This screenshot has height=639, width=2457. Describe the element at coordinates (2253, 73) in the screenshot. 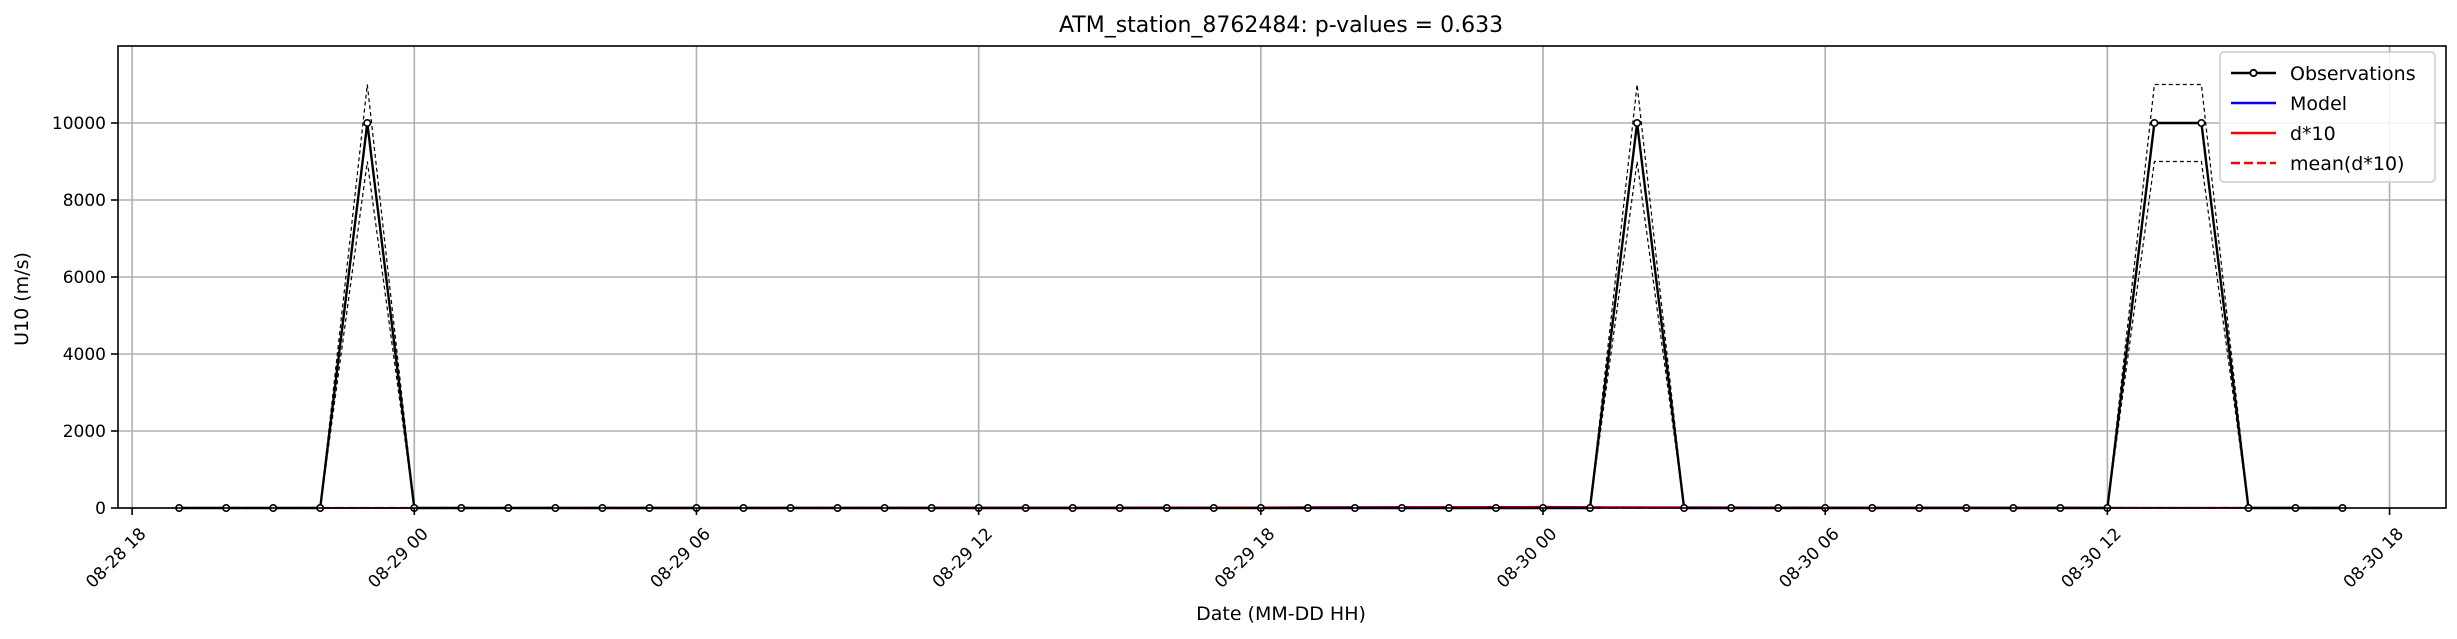

I see `legend-marker-observations` at that location.